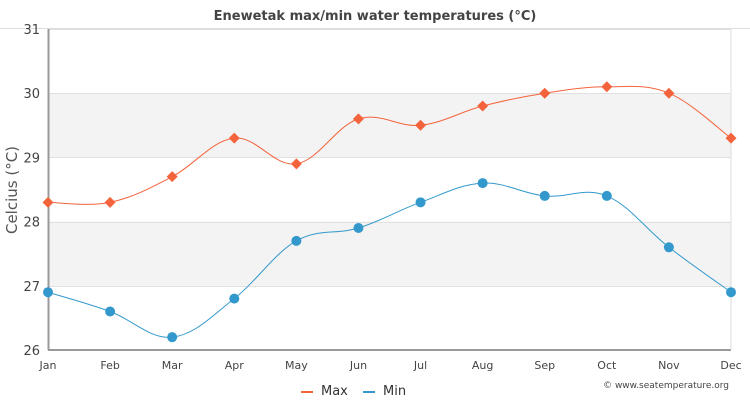 This screenshot has width=750, height=400. What do you see at coordinates (48, 365) in the screenshot?
I see `x-tick-label: Jan` at bounding box center [48, 365].